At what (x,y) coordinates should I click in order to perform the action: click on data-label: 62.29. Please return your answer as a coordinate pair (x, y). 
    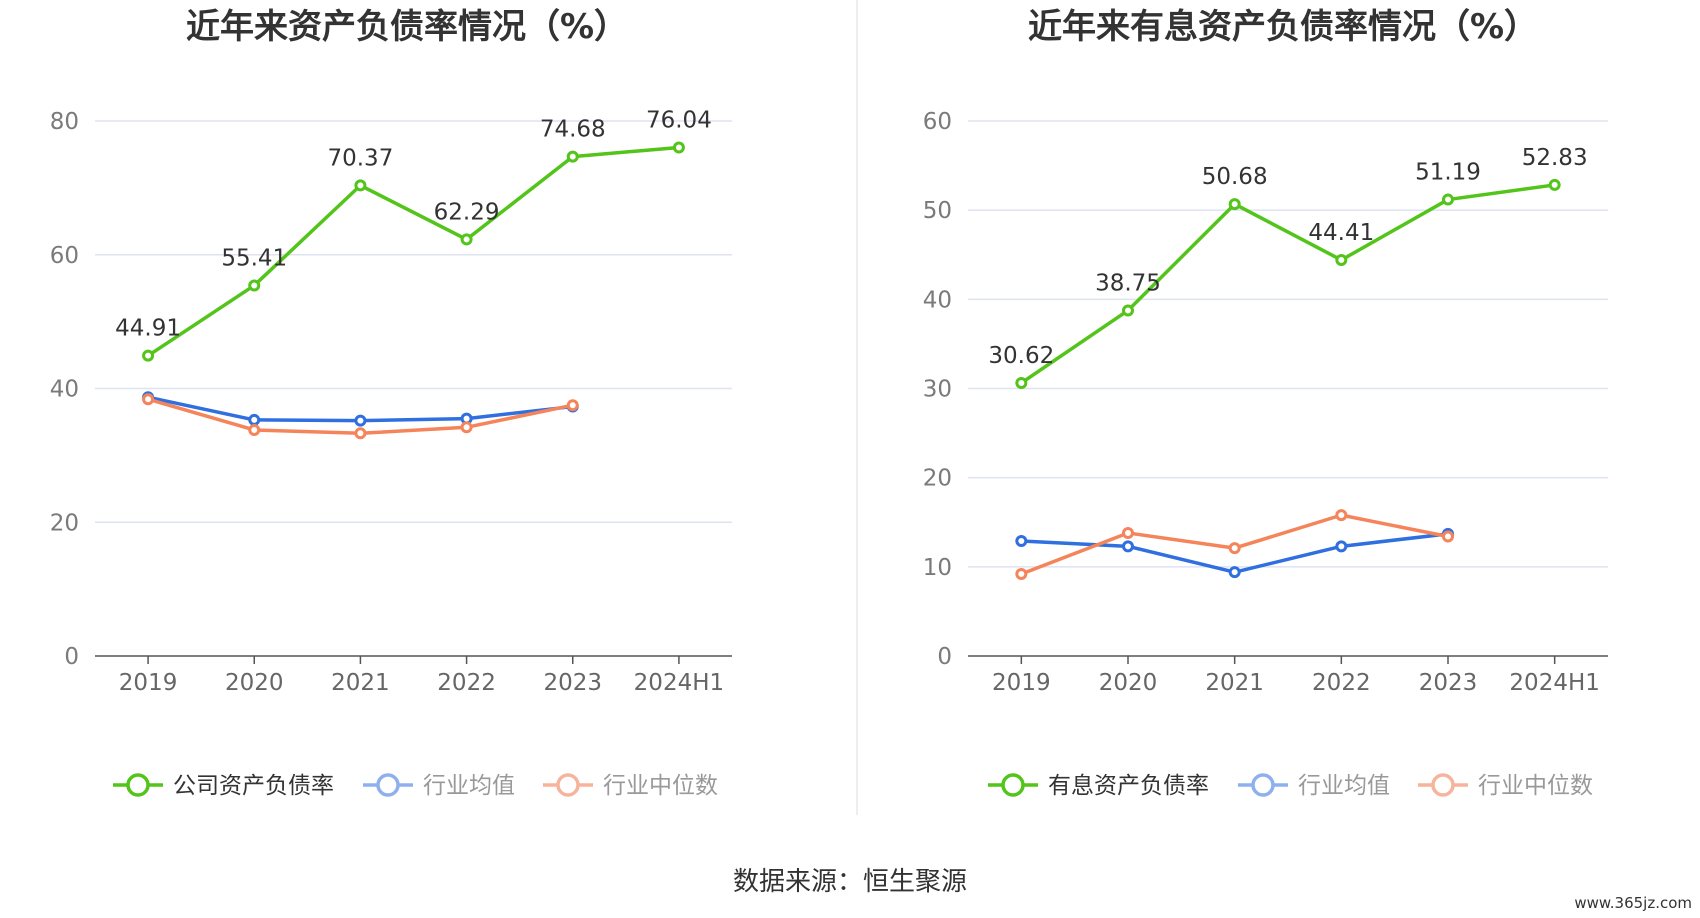
    Looking at the image, I should click on (467, 212).